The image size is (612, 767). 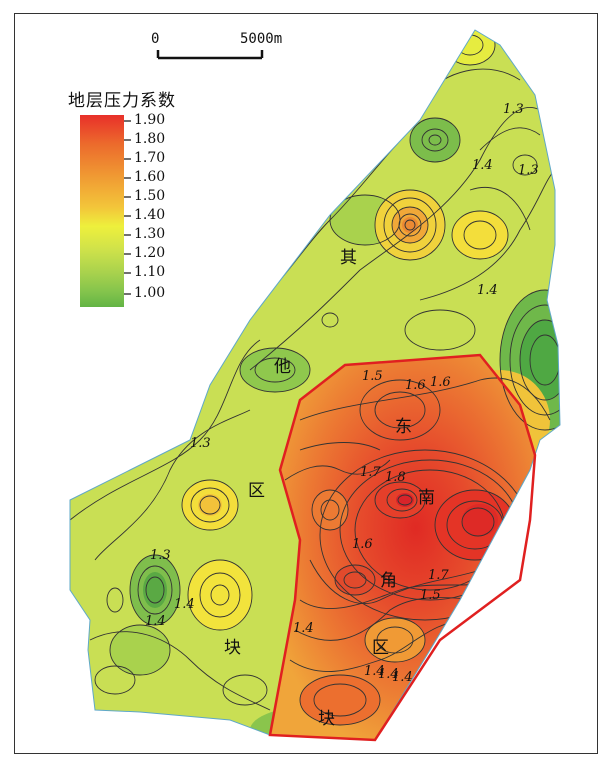 I want to click on legend-ticks, so click(x=127, y=207).